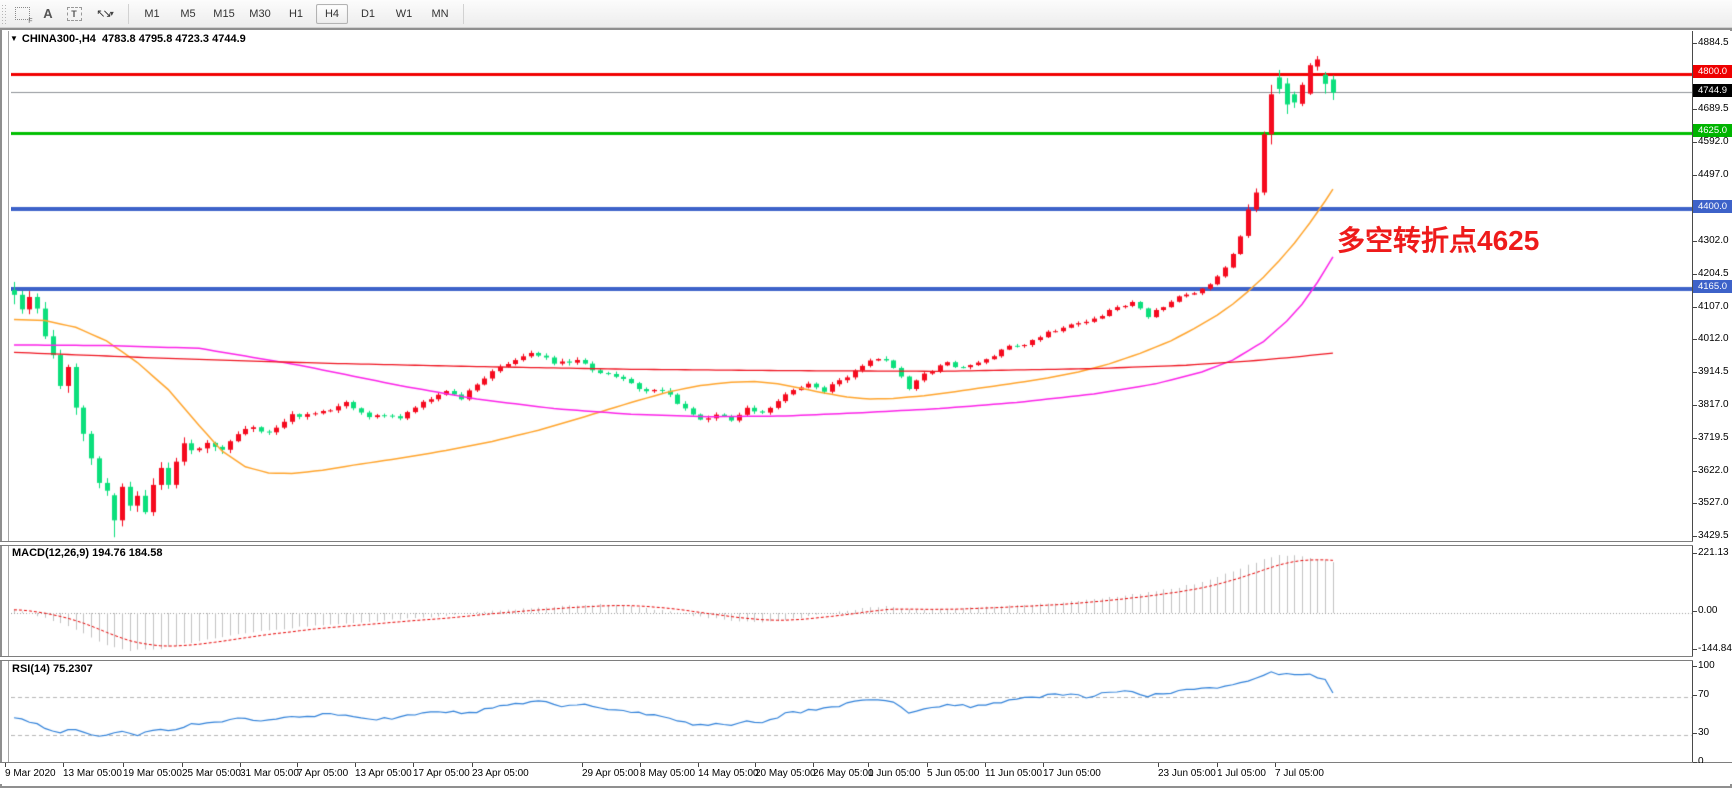  What do you see at coordinates (92, 773) in the screenshot?
I see `time-tick-label: 13 Mar 05:00` at bounding box center [92, 773].